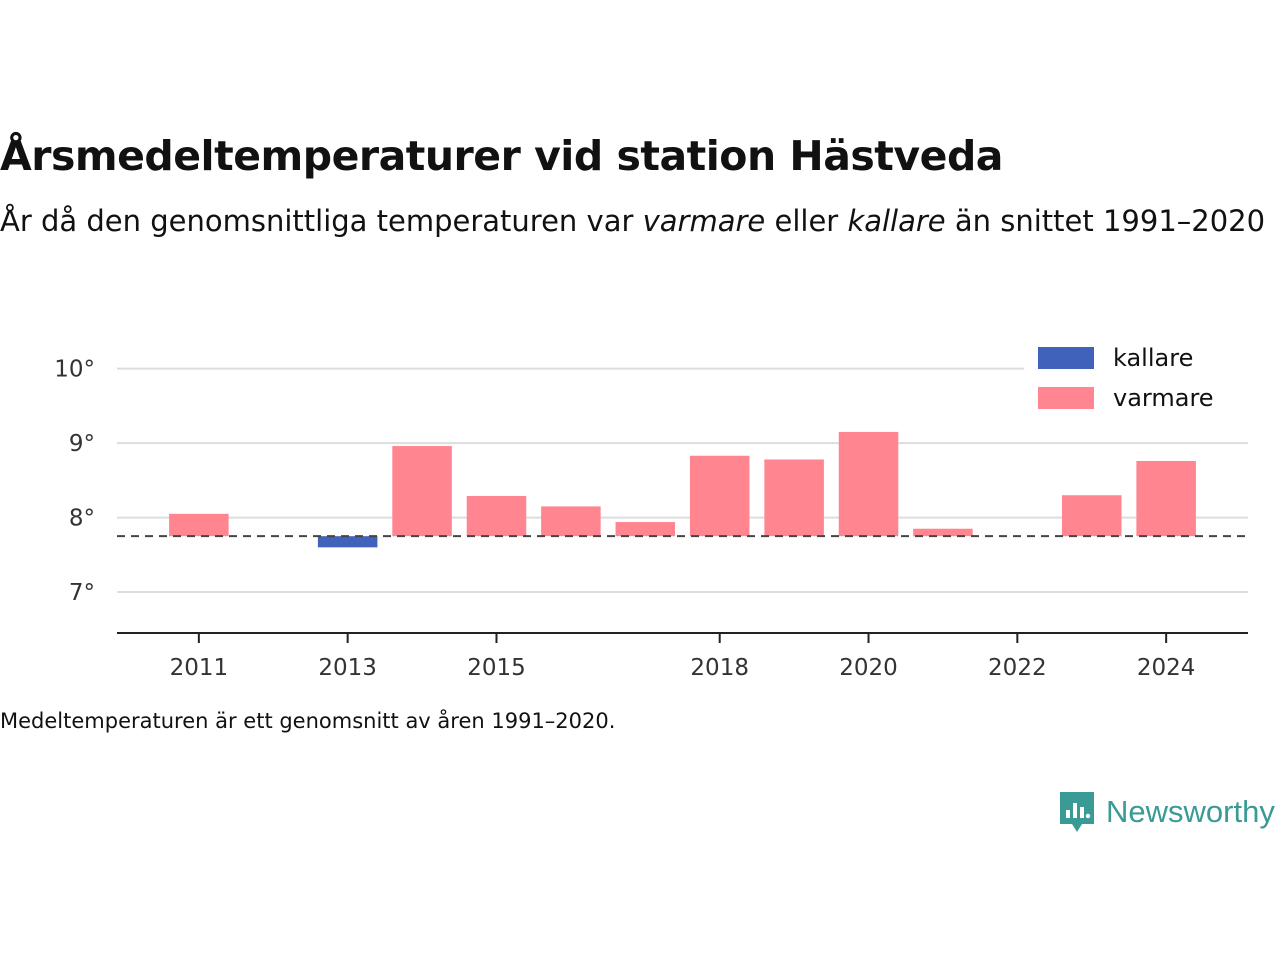 The width and height of the screenshot is (1280, 960). What do you see at coordinates (806, 221) in the screenshot?
I see `subtitle-part2: eller` at bounding box center [806, 221].